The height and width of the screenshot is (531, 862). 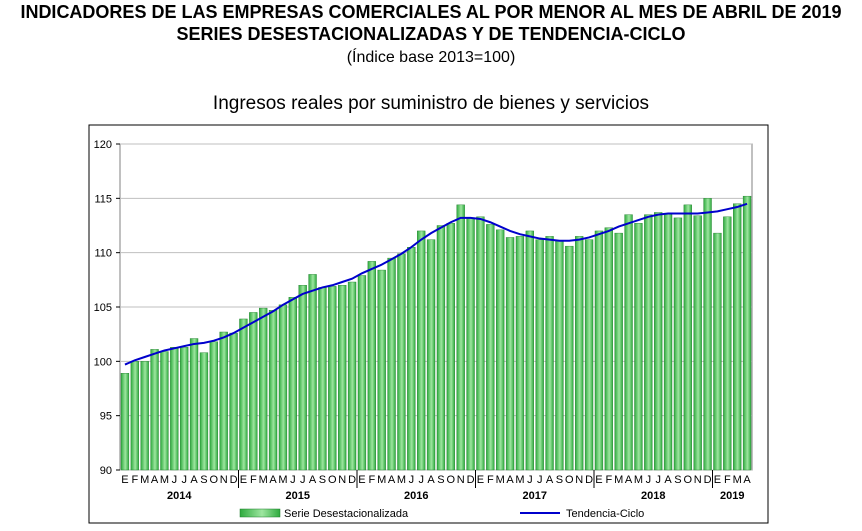 What do you see at coordinates (431, 57) in the screenshot?
I see `report-base-note: (Índice base 2013=100)` at bounding box center [431, 57].